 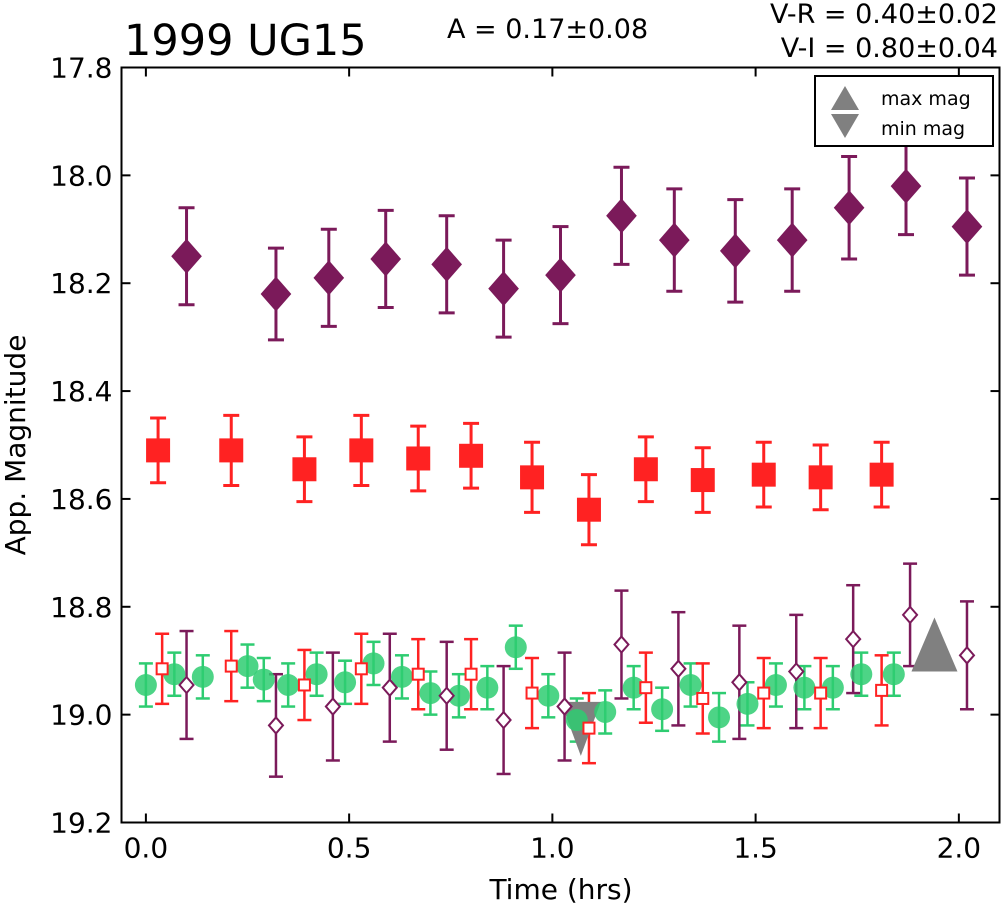 I want to click on y-tick-label: 17.8, so click(x=81, y=68).